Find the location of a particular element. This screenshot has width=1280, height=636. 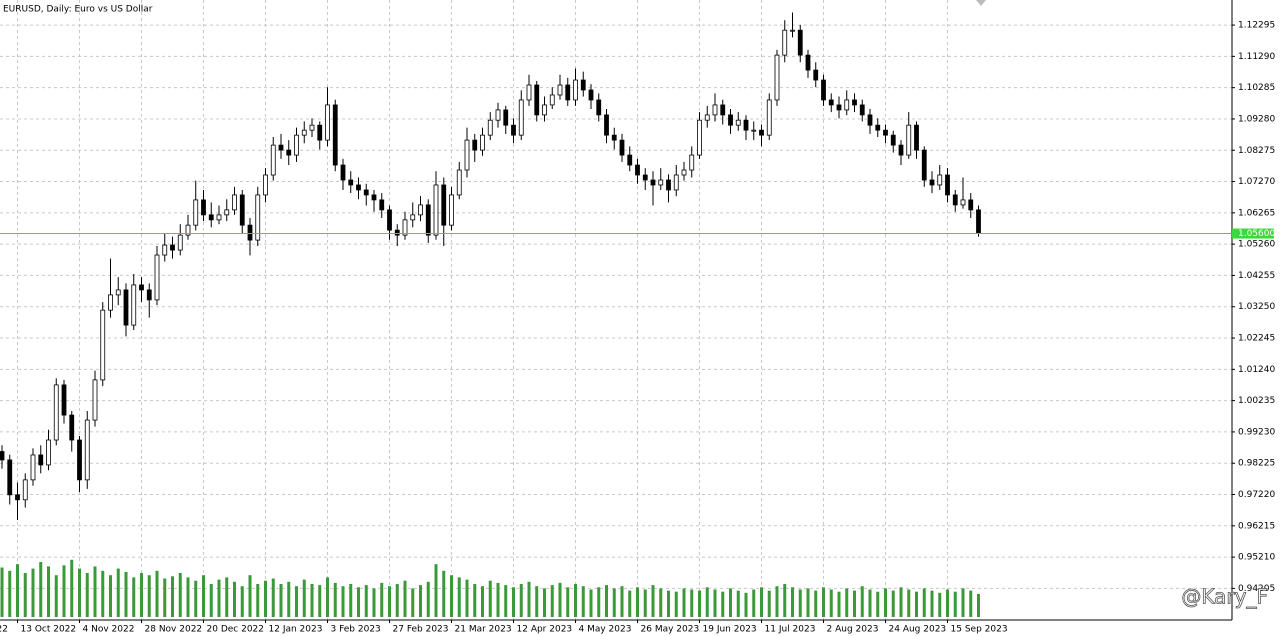

x-tick-label: 3 Feb 2023 is located at coordinates (356, 630).